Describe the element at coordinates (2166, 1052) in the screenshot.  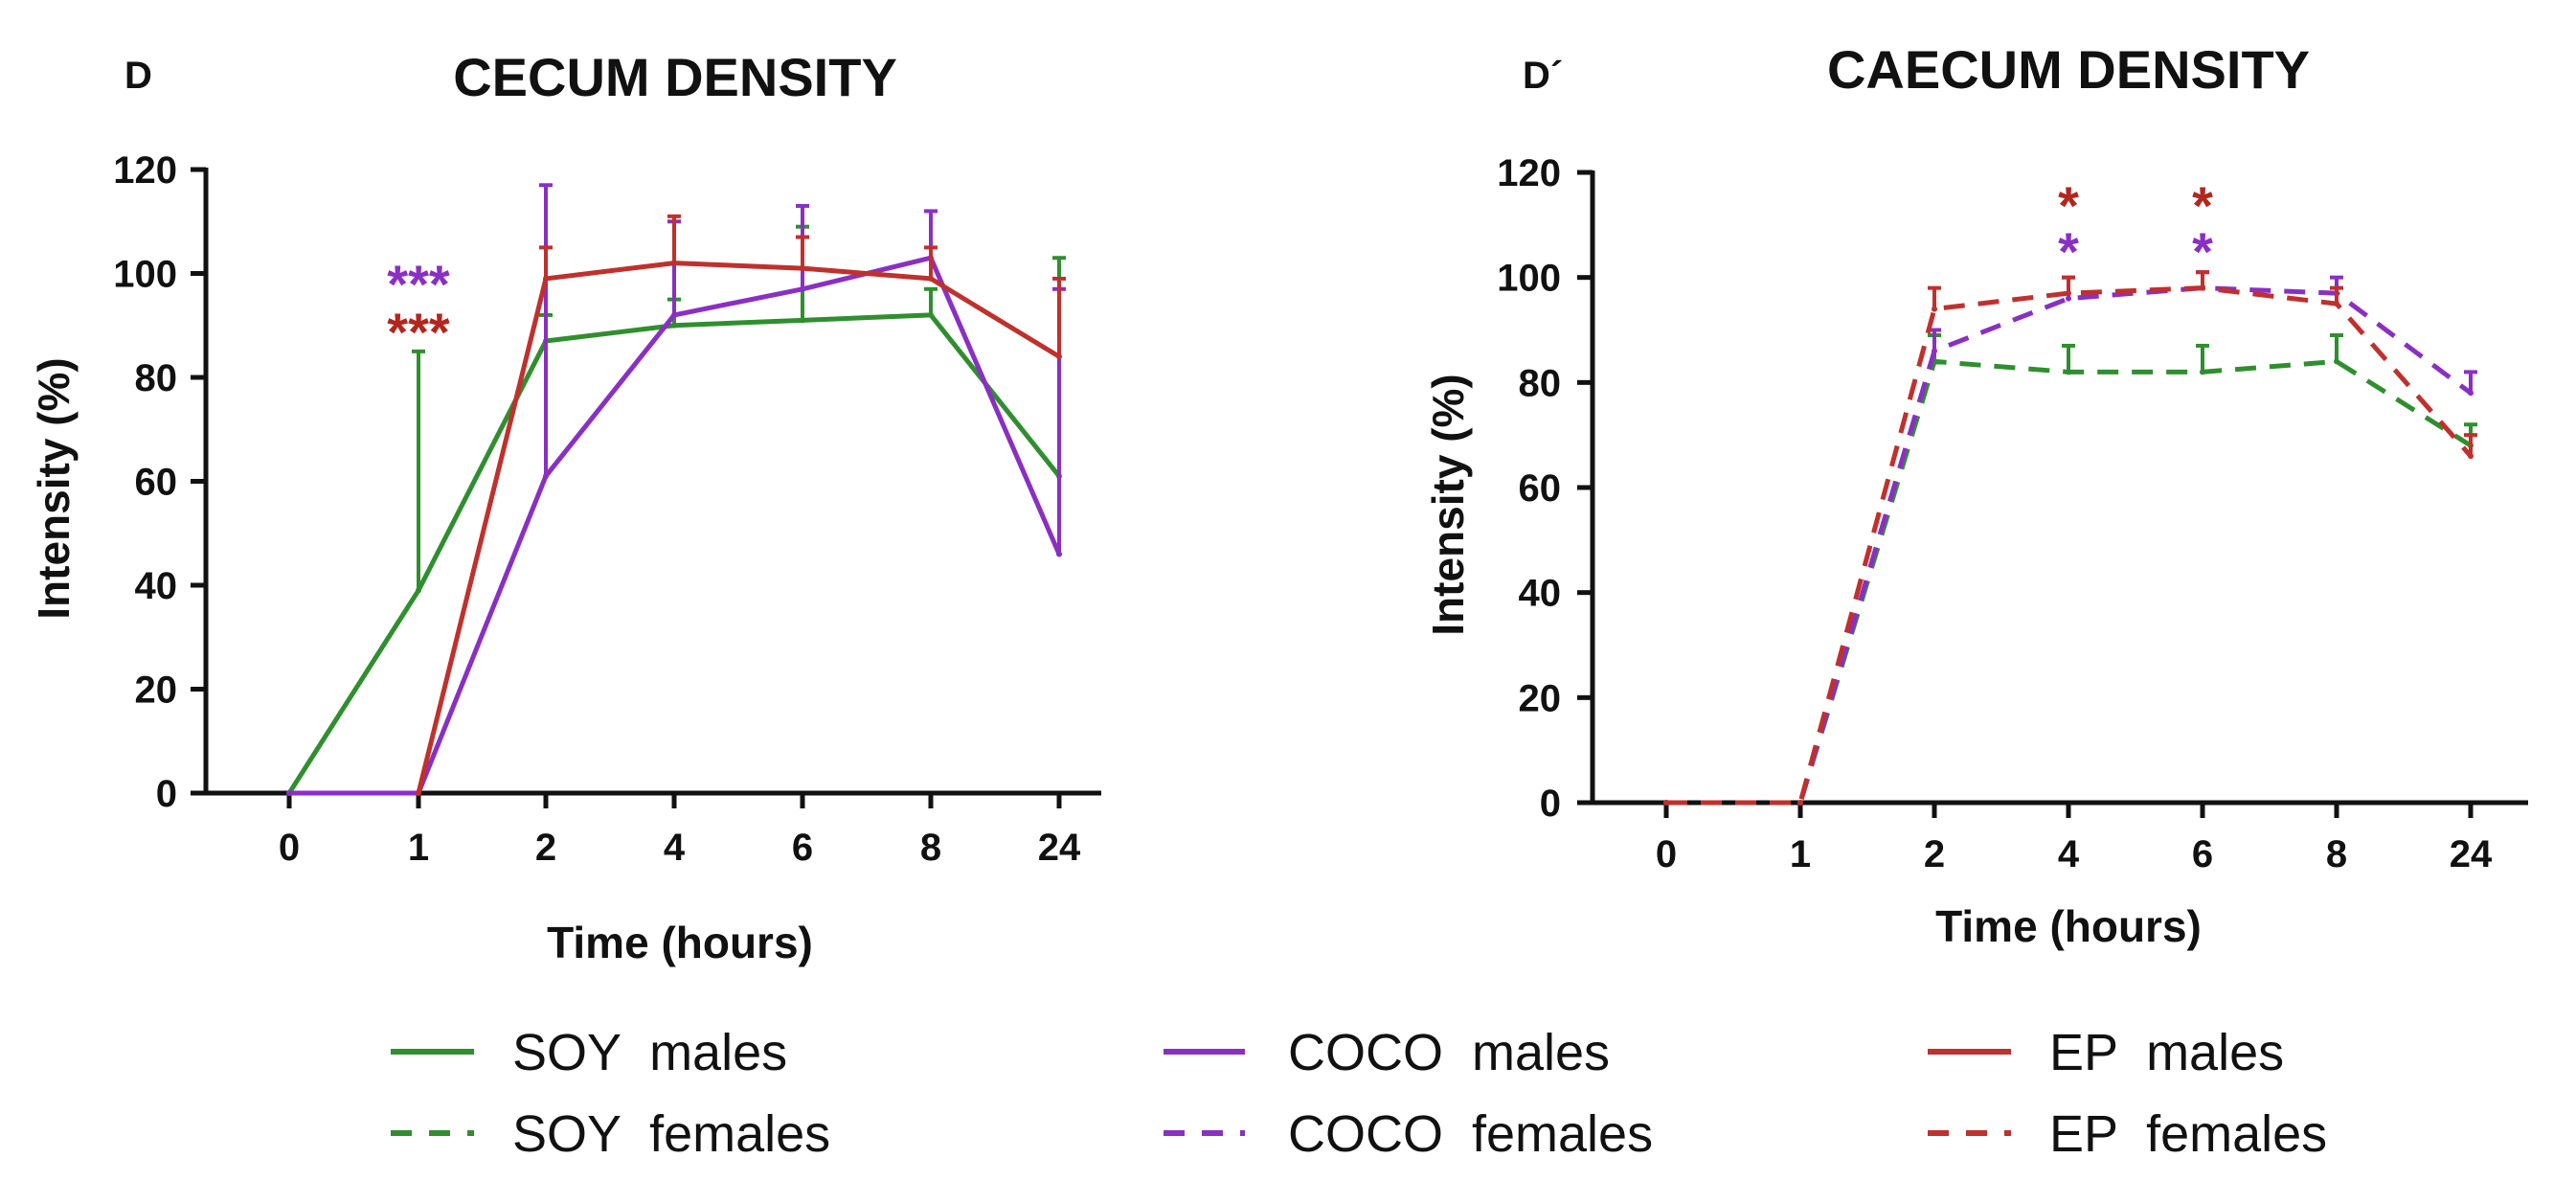
I see `legend-label: EP males` at that location.